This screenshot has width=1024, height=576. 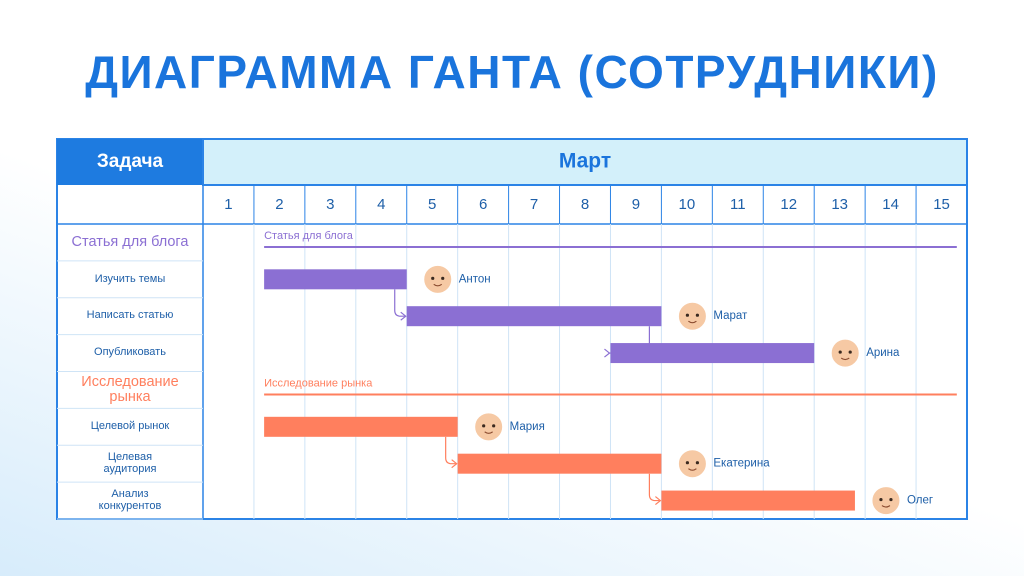 What do you see at coordinates (279, 204) in the screenshot?
I see `x-tick-label: 2` at bounding box center [279, 204].